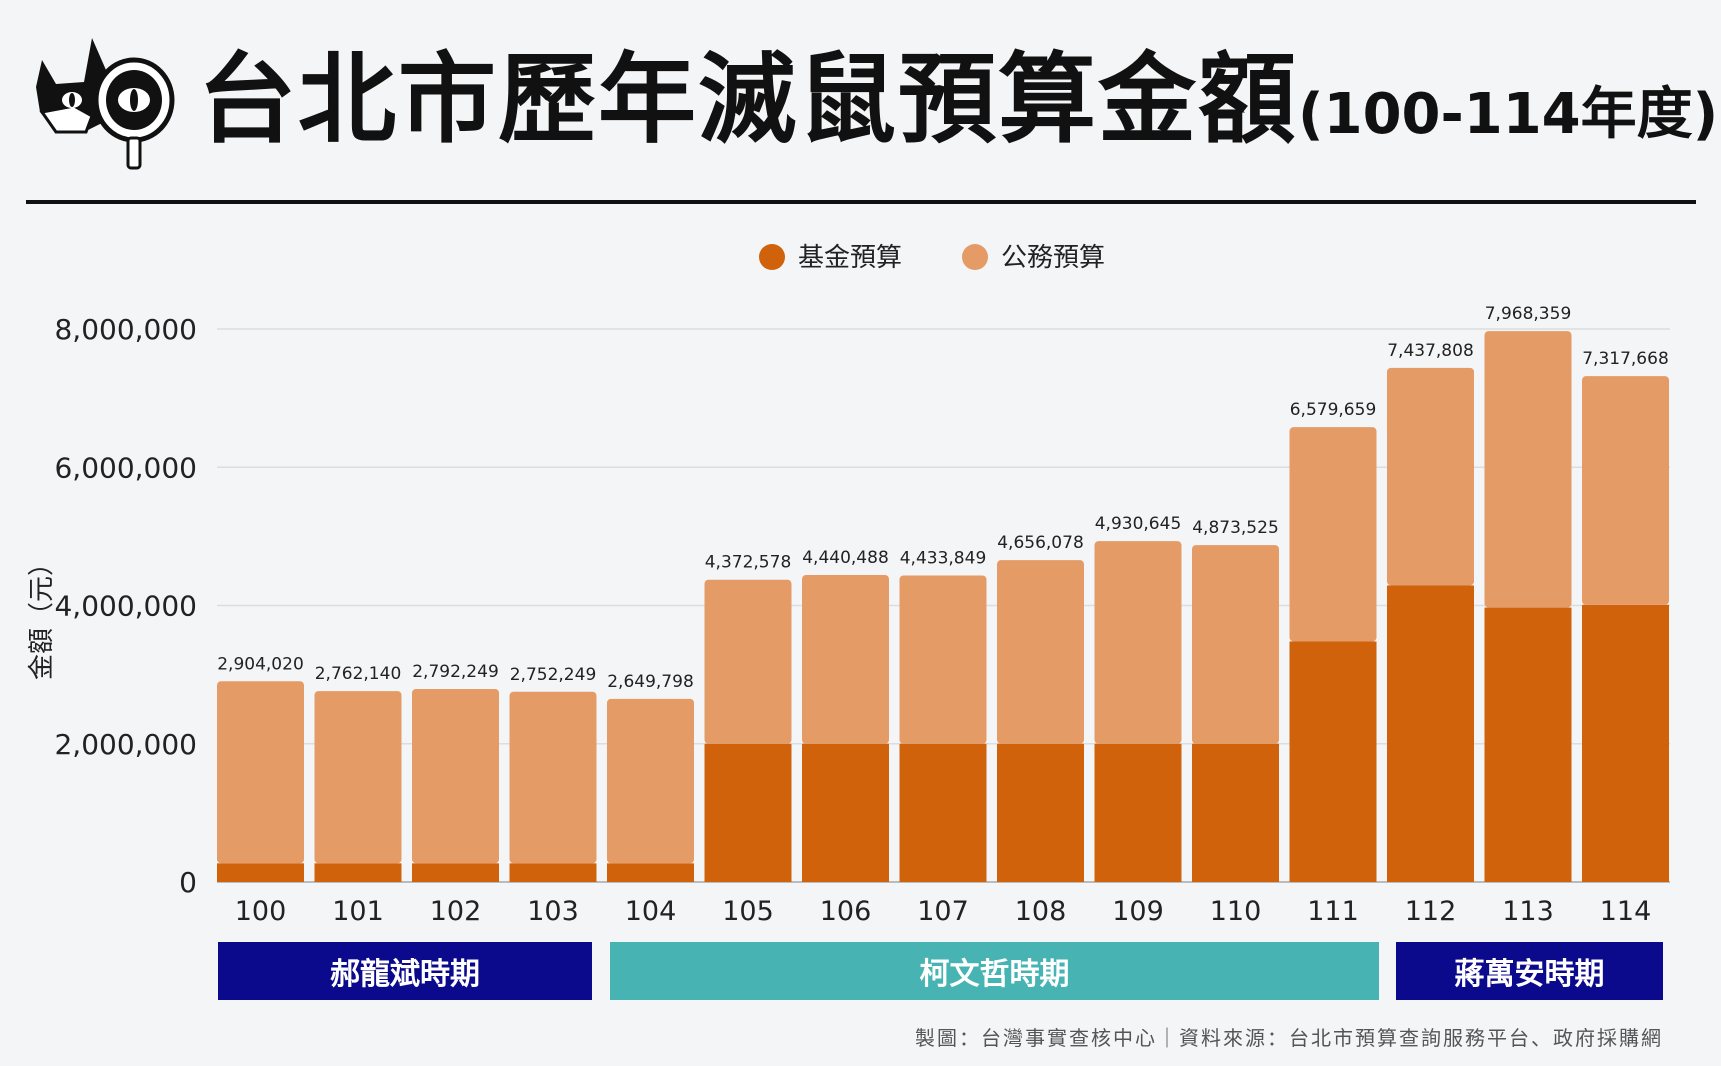 The height and width of the screenshot is (1066, 1721). I want to click on data-label: 7,437,808, so click(1430, 351).